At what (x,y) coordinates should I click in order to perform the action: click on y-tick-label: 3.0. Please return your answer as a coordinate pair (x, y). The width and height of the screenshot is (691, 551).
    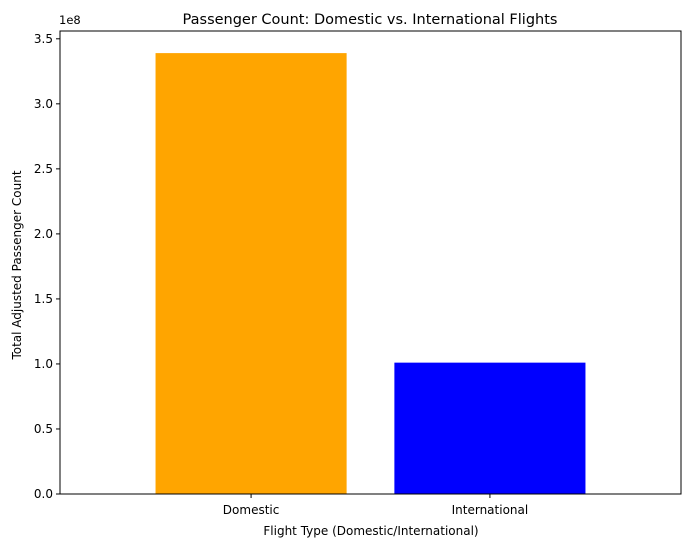
    Looking at the image, I should click on (43, 104).